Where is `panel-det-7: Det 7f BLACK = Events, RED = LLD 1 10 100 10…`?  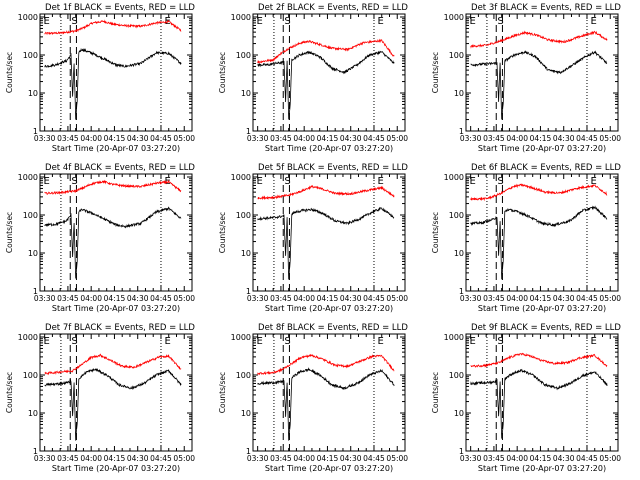 panel-det-7: Det 7f BLACK = Events, RED = LLD 1 10 100 10… is located at coordinates (100, 398).